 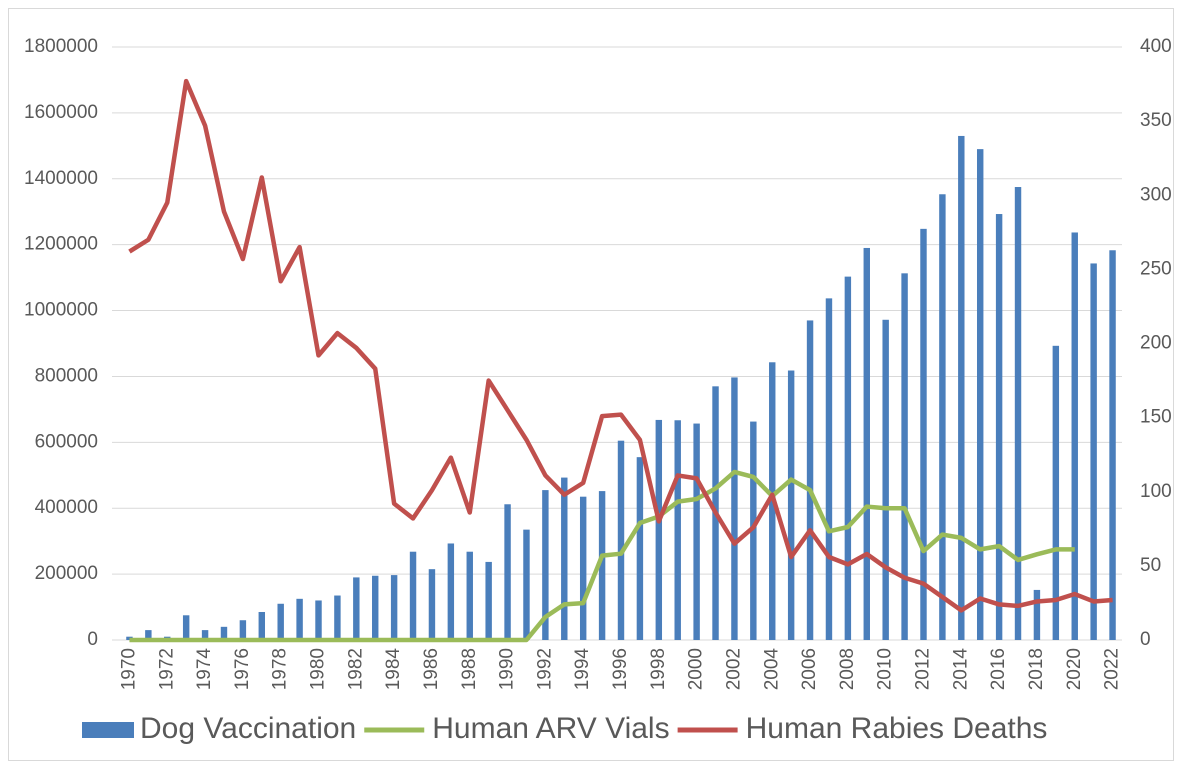 What do you see at coordinates (204, 669) in the screenshot?
I see `x-tick-label: 1974` at bounding box center [204, 669].